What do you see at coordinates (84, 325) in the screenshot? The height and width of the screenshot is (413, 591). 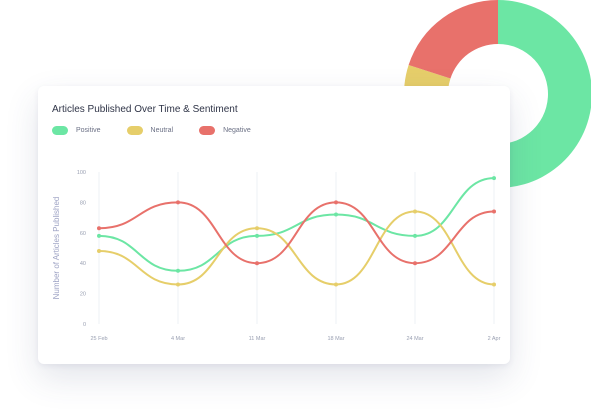 I see `y-tick-label: 0` at bounding box center [84, 325].